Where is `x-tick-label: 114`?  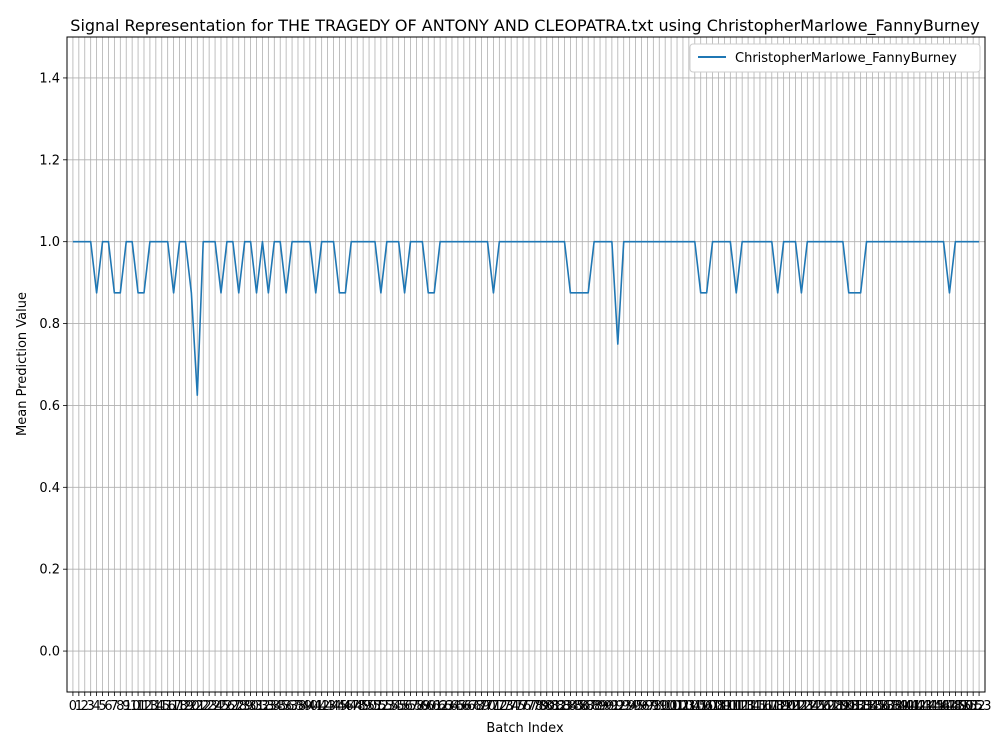 x-tick-label: 114 is located at coordinates (748, 706).